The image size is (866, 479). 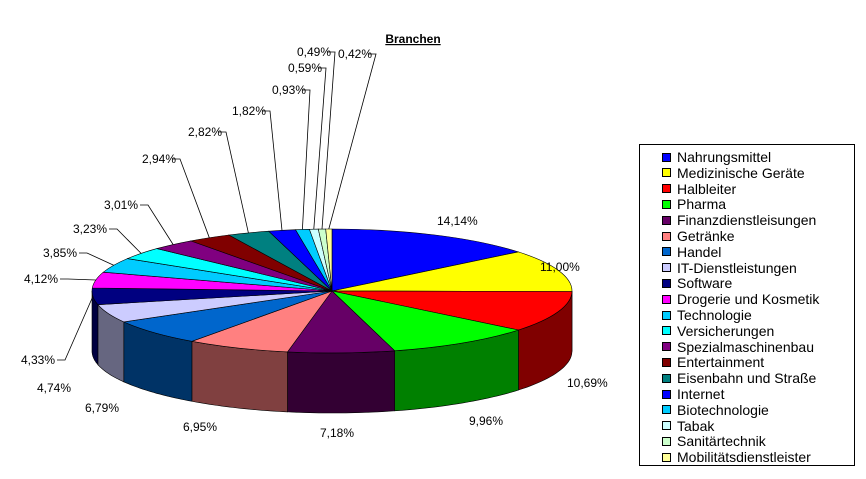 I want to click on legend-item-biotechnologie: Biotechnologie, so click(x=715, y=410).